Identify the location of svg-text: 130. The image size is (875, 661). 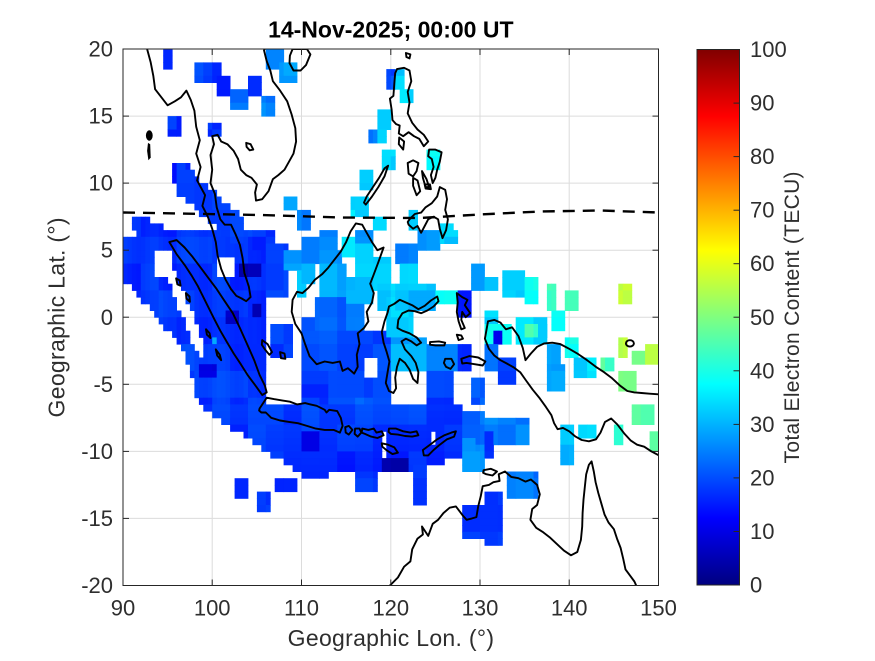
(480, 608).